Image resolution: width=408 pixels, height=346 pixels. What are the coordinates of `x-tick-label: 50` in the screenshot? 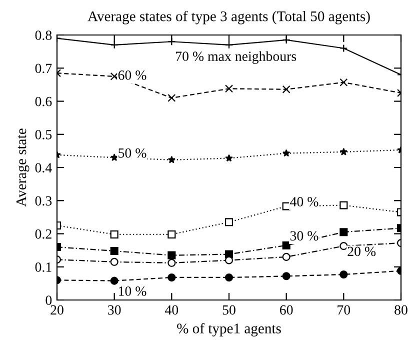 It's located at (229, 310).